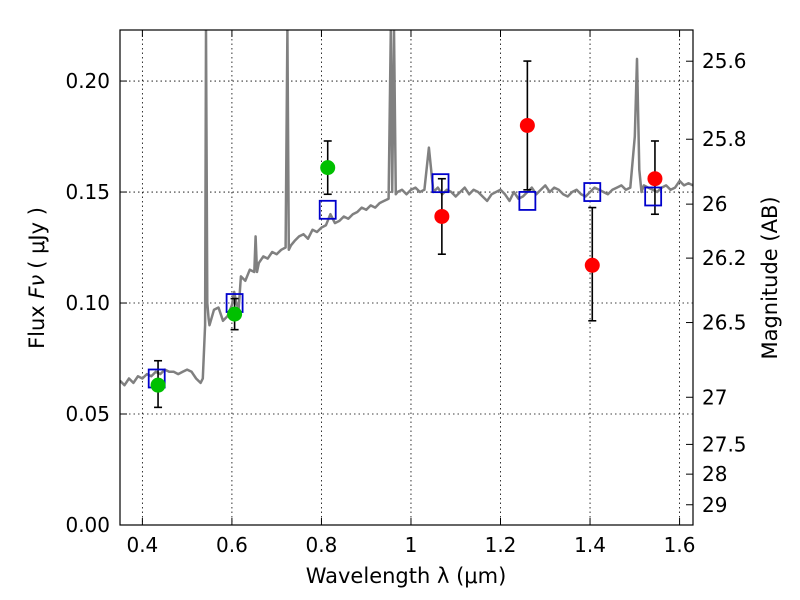  Describe the element at coordinates (724, 323) in the screenshot. I see `y2-tick-label: 26.5` at that location.